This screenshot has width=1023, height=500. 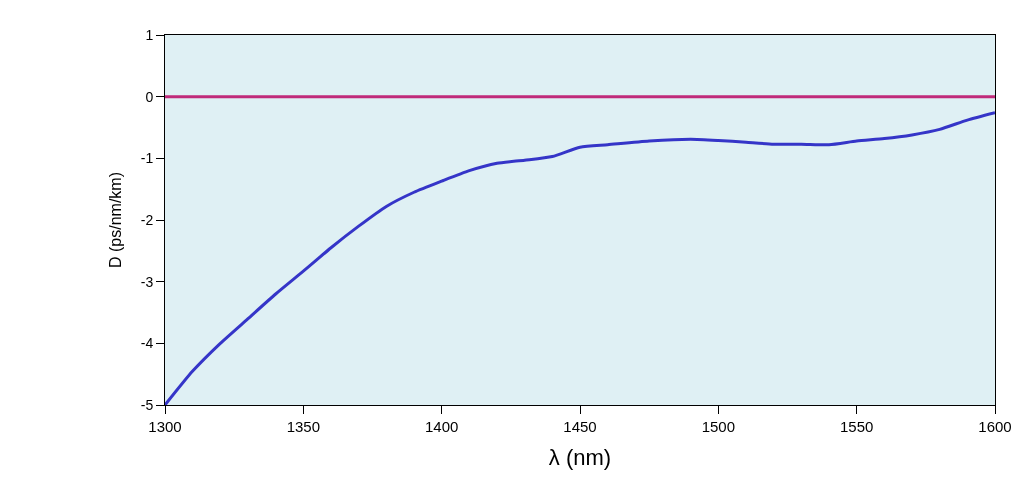 I want to click on y-tick-label: -1, so click(x=147, y=158).